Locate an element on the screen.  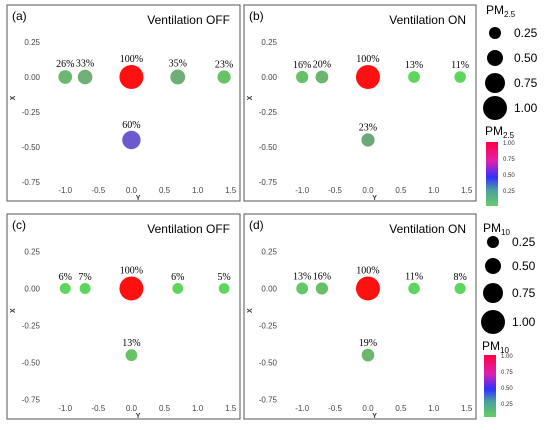
data-label: 5% is located at coordinates (223, 277).